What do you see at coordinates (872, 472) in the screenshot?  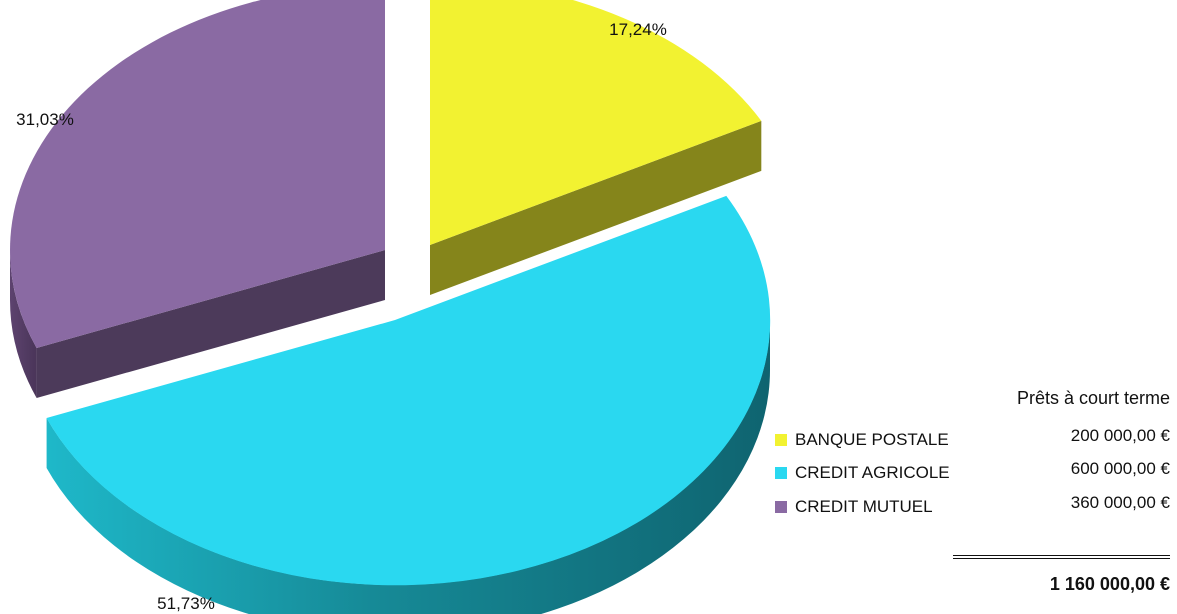 I see `legend-label-credit-agricole: CREDIT AGRICOLE` at bounding box center [872, 472].